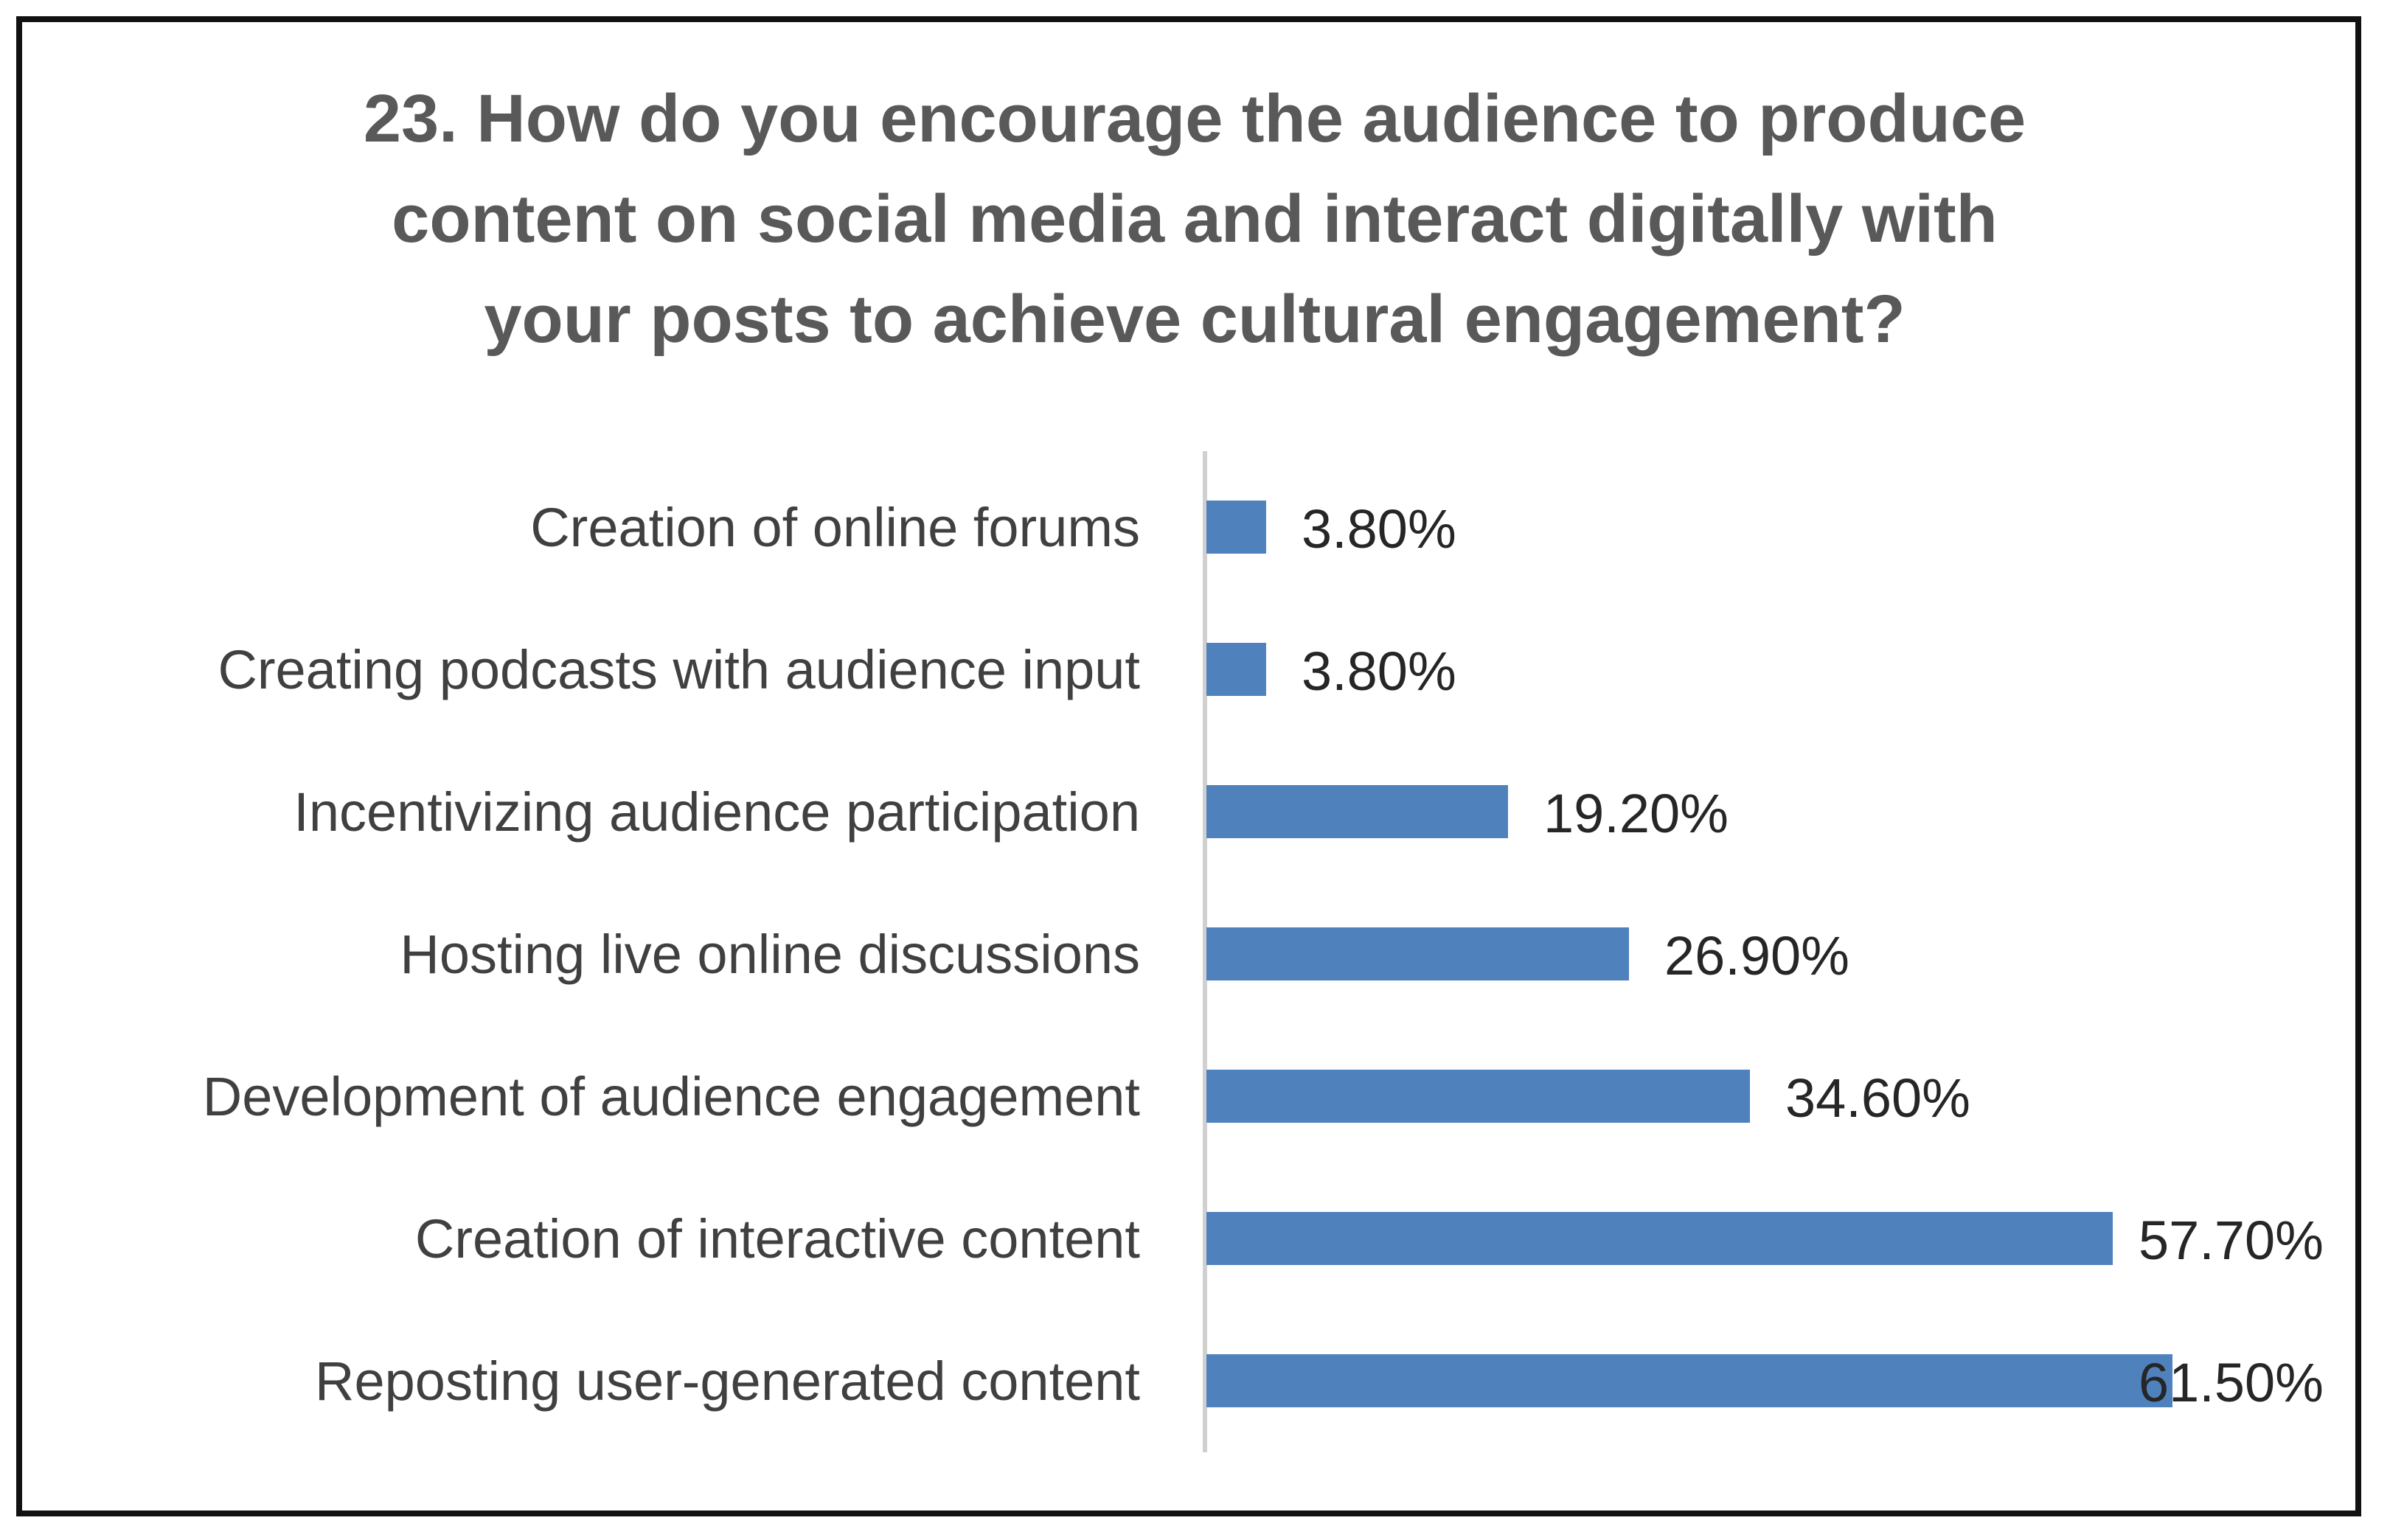 The height and width of the screenshot is (1540, 2390). What do you see at coordinates (2231, 1382) in the screenshot?
I see `data-label-6: 61.50%` at bounding box center [2231, 1382].